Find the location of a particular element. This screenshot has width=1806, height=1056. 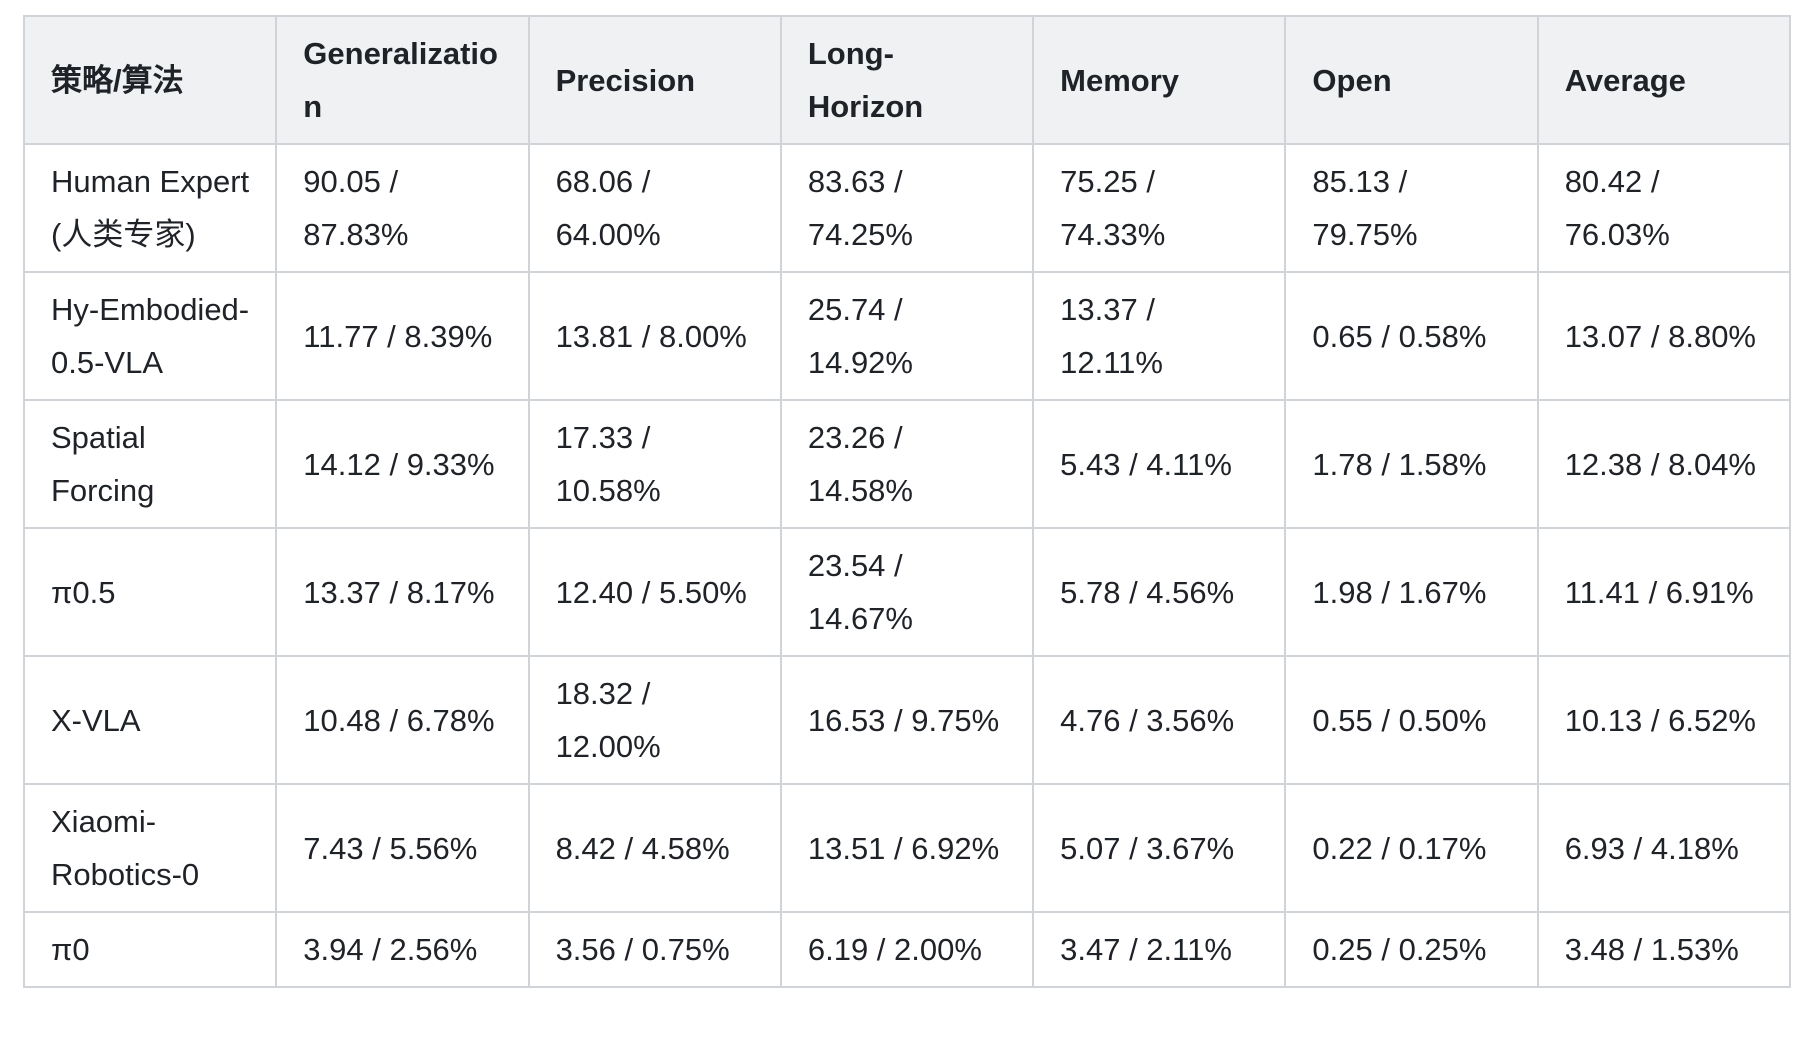

header-cell: Average is located at coordinates (1664, 80).